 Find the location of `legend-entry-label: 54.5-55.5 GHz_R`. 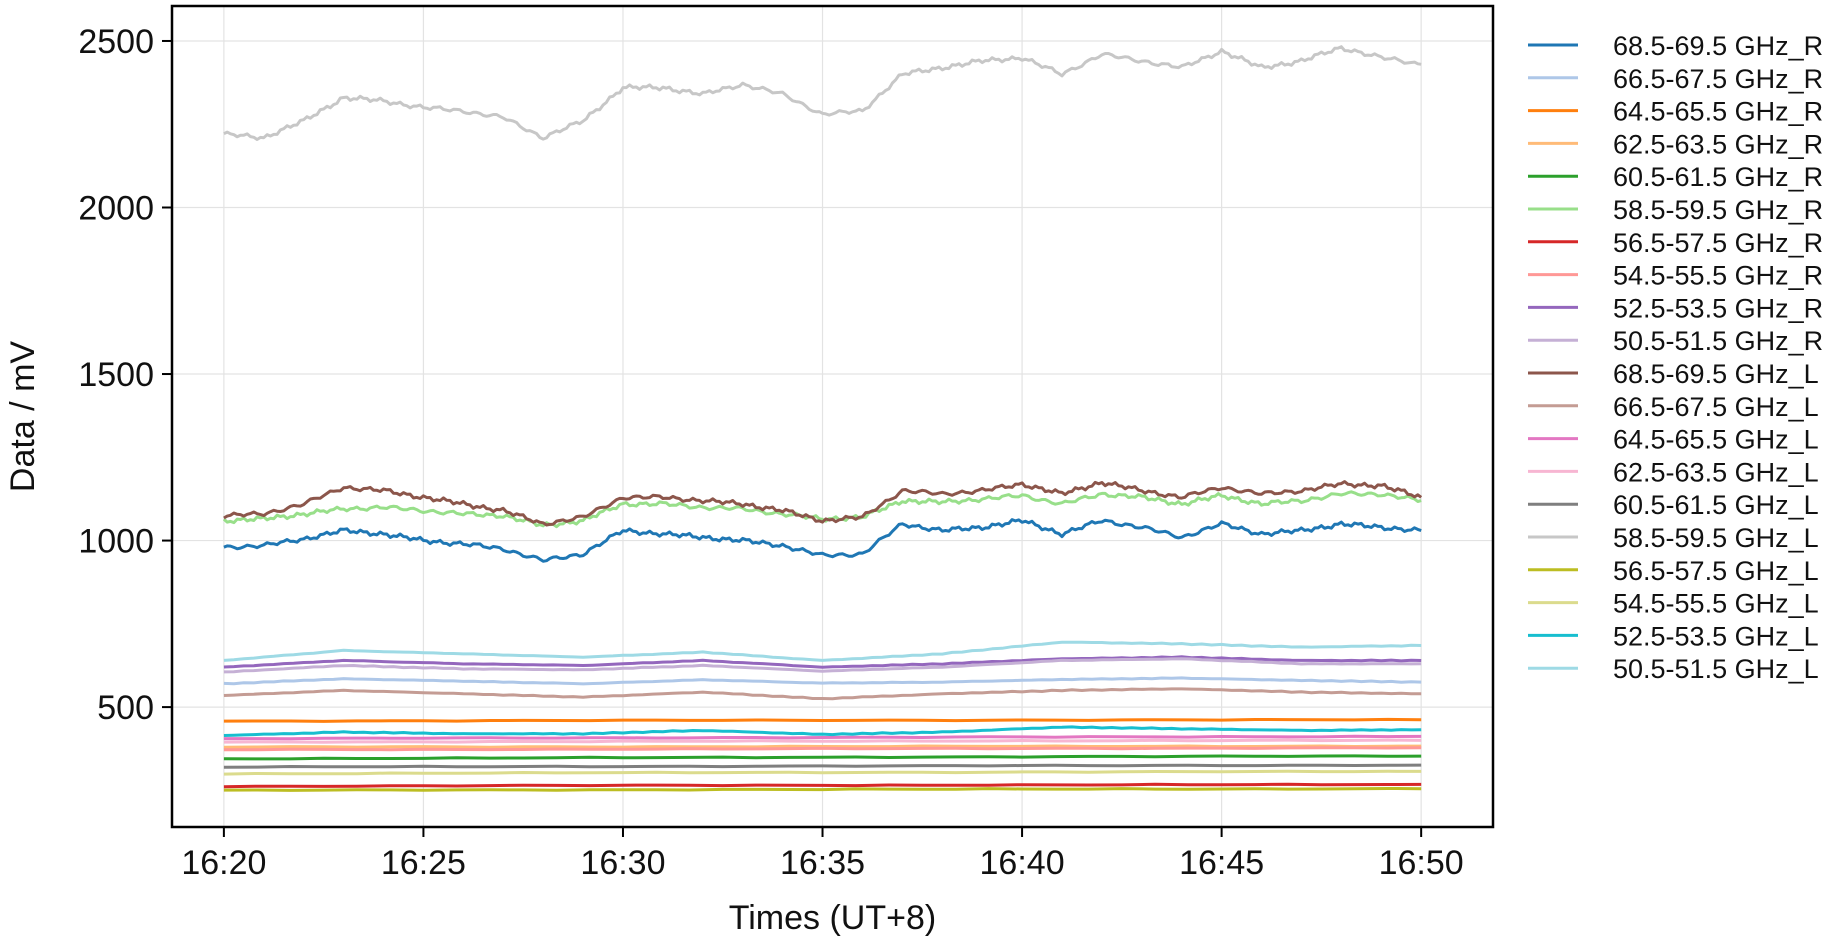

legend-entry-label: 54.5-55.5 GHz_R is located at coordinates (1718, 276).